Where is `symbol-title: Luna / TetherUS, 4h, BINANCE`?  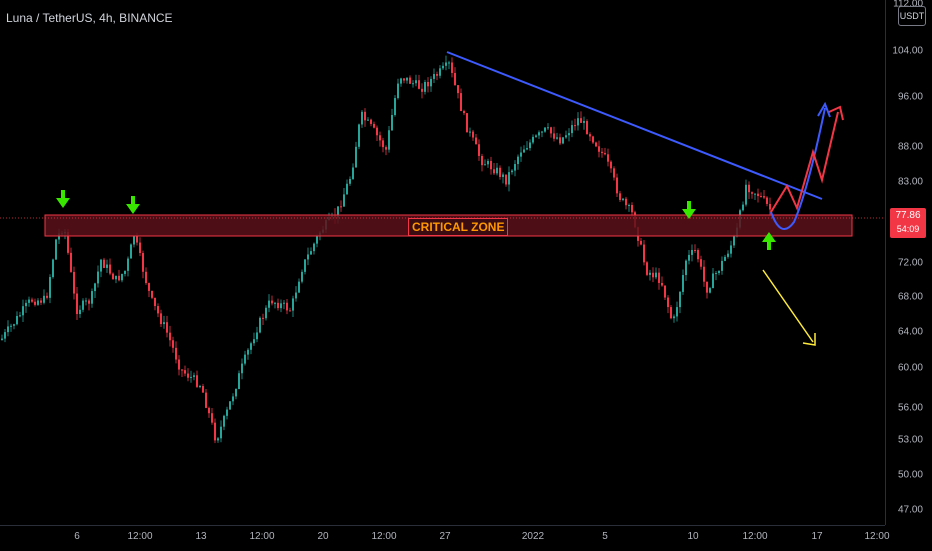 symbol-title: Luna / TetherUS, 4h, BINANCE is located at coordinates (89, 18).